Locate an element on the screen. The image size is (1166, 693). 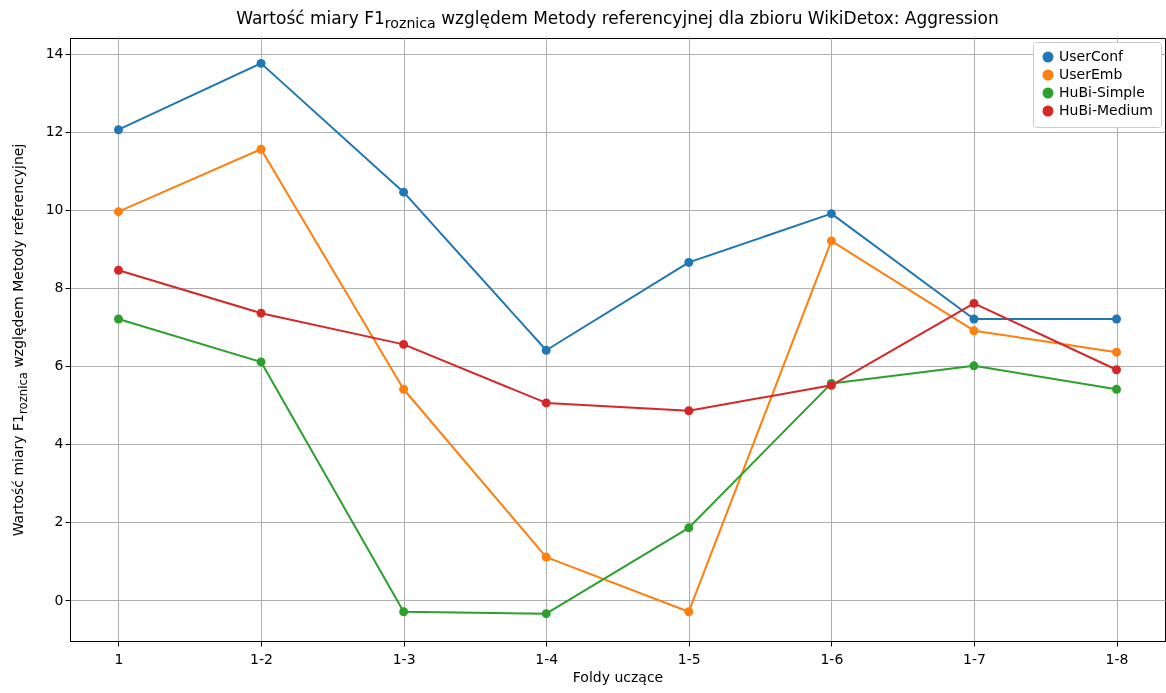
x-tick-label: 1-4 is located at coordinates (547, 658).